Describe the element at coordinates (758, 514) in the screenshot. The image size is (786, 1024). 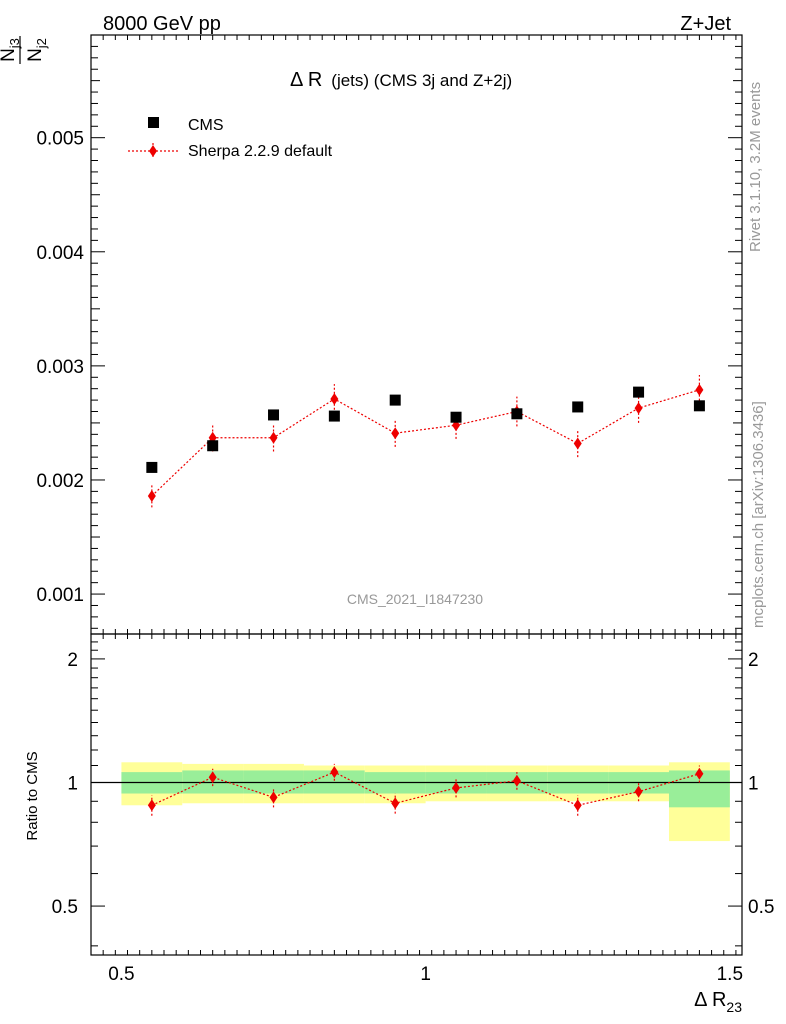
I see `mcplots-label: mcplots.cern.ch [arXiv:1306.3436]` at that location.